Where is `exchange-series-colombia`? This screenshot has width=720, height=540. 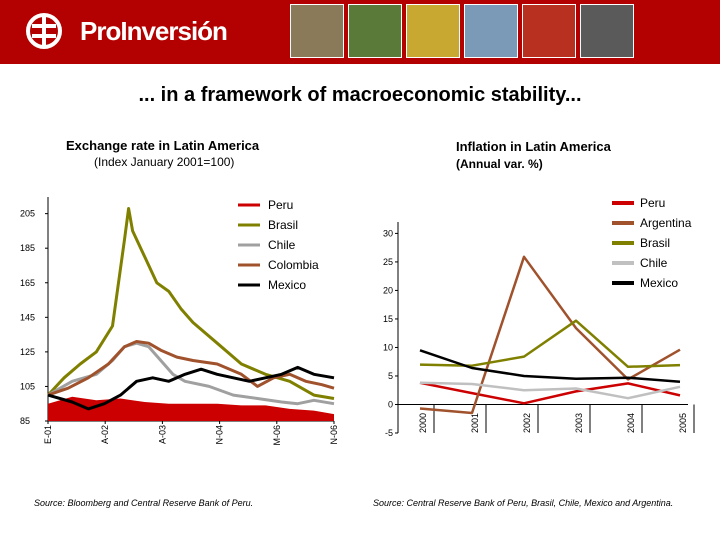 exchange-series-colombia is located at coordinates (191, 368).